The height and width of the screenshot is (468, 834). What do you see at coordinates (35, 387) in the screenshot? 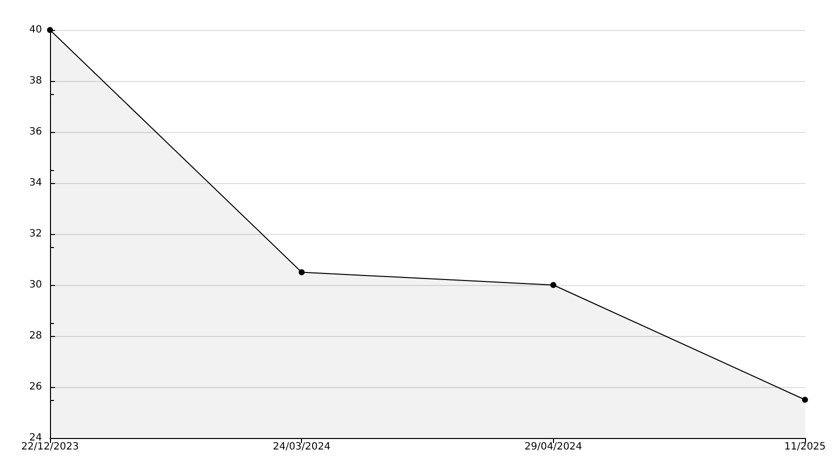
I see `y-tick-label: 26` at bounding box center [35, 387].